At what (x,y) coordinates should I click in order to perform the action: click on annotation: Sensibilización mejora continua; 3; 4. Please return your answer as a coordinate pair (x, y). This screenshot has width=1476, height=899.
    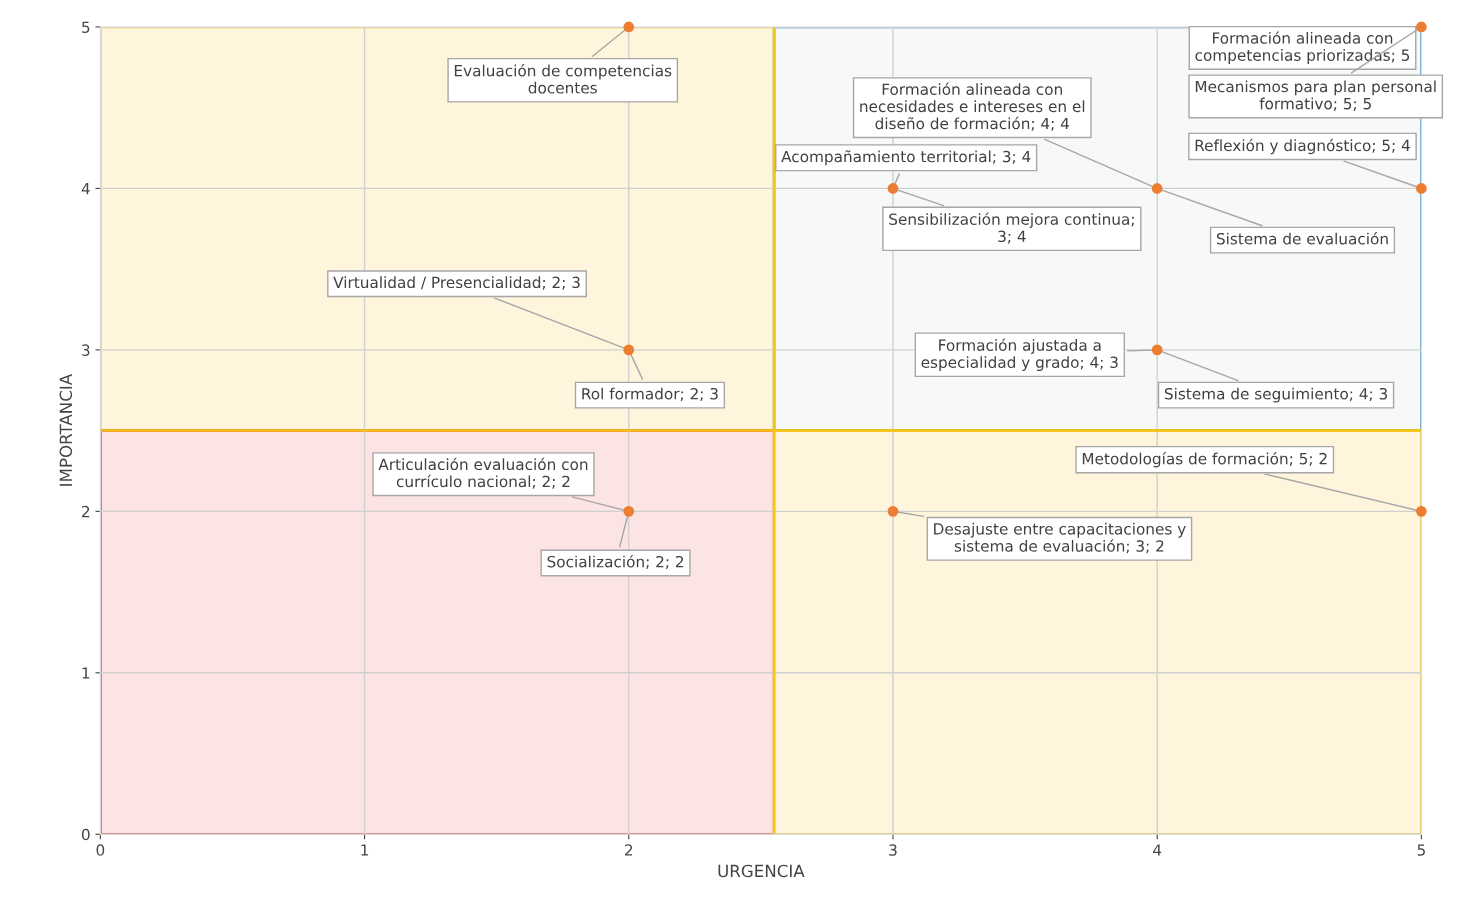
    Looking at the image, I should click on (1011, 228).